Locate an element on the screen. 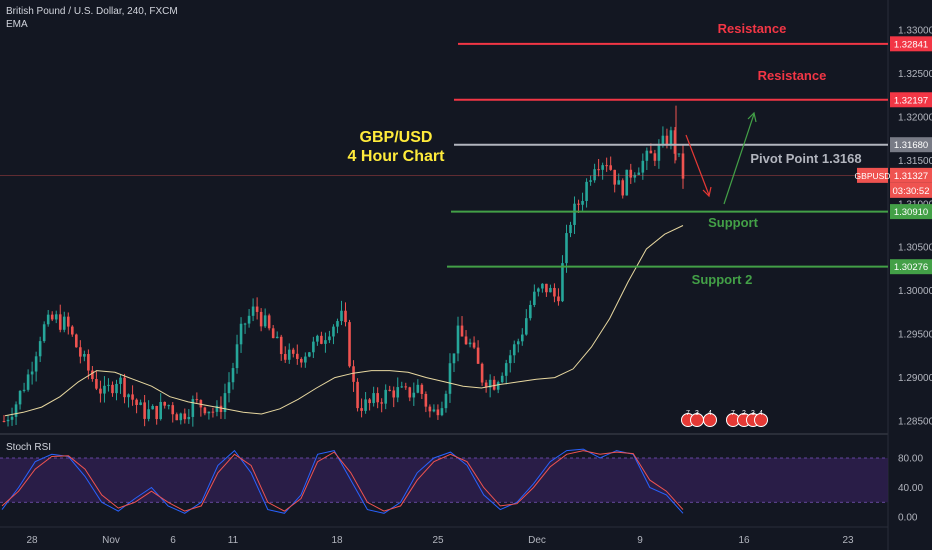 The image size is (932, 550). chart-subtitle: 4 Hour Chart is located at coordinates (397, 156).